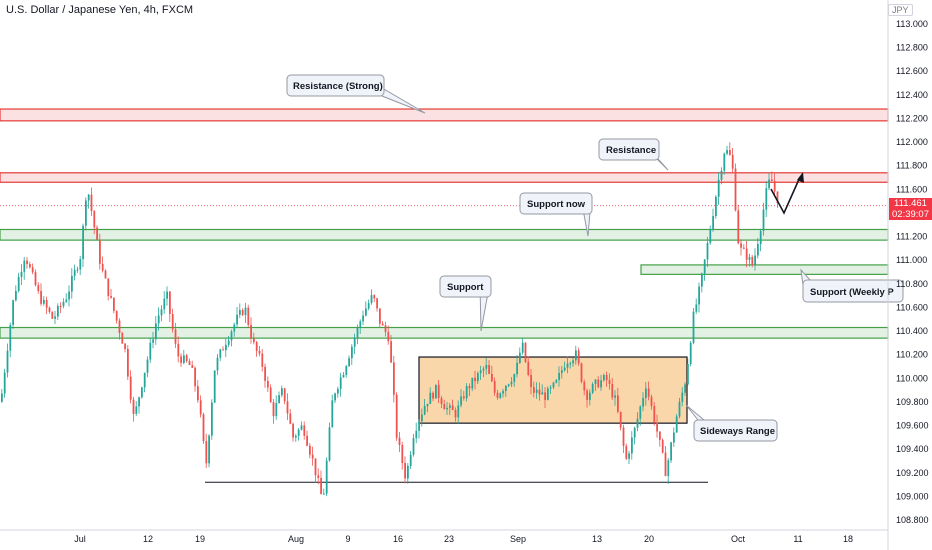  What do you see at coordinates (465, 303) in the screenshot?
I see `annotation-support: Support` at bounding box center [465, 303].